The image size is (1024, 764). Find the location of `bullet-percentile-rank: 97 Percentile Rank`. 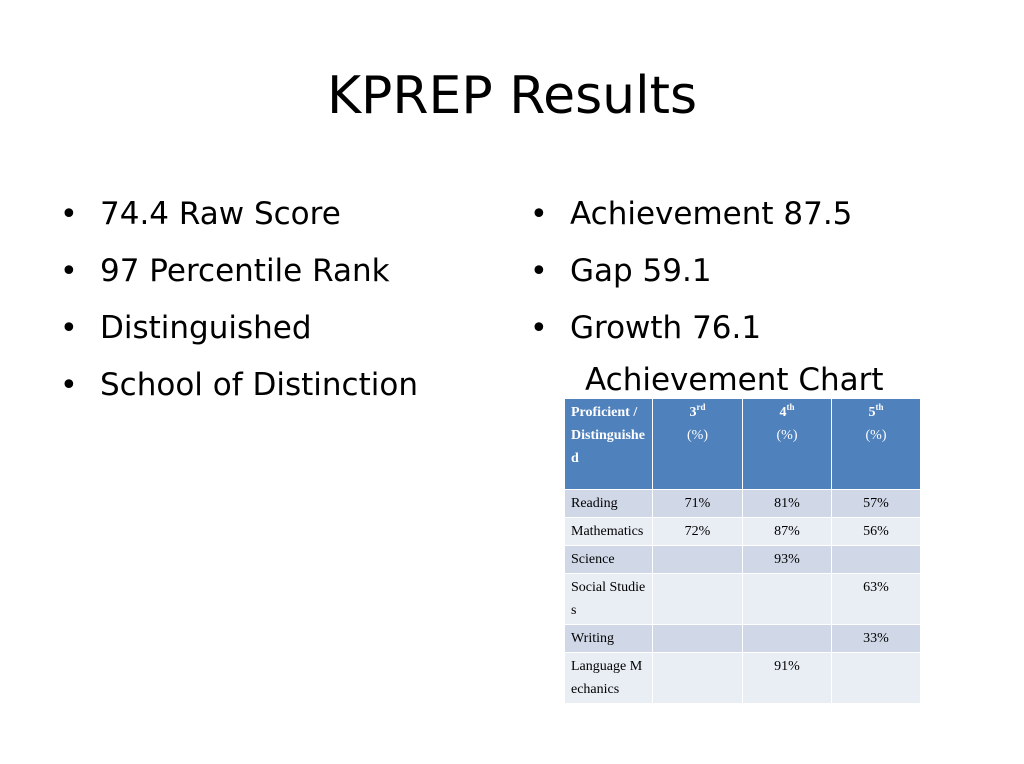

bullet-percentile-rank: 97 Percentile Rank is located at coordinates (238, 271).